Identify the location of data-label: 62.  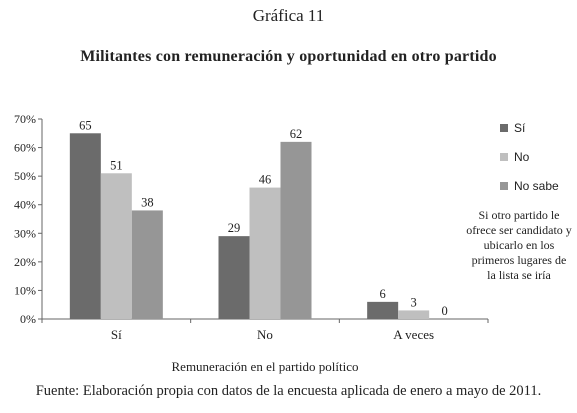
(296, 134).